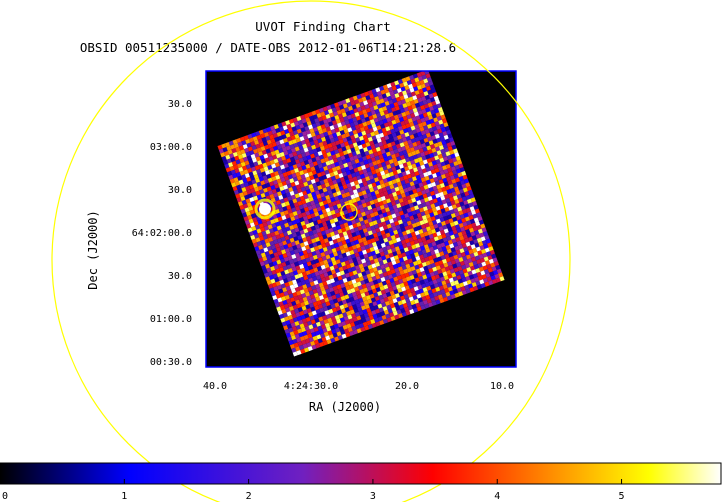 The height and width of the screenshot is (502, 722). What do you see at coordinates (171, 147) in the screenshot?
I see `y-tick-label: 03:00.0` at bounding box center [171, 147].